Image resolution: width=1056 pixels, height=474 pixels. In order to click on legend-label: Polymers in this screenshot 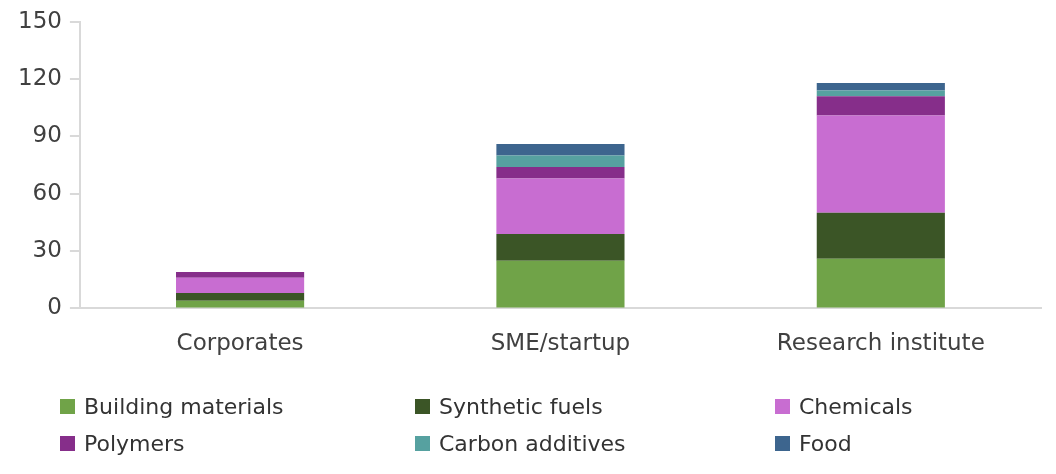, I will do `click(134, 443)`.